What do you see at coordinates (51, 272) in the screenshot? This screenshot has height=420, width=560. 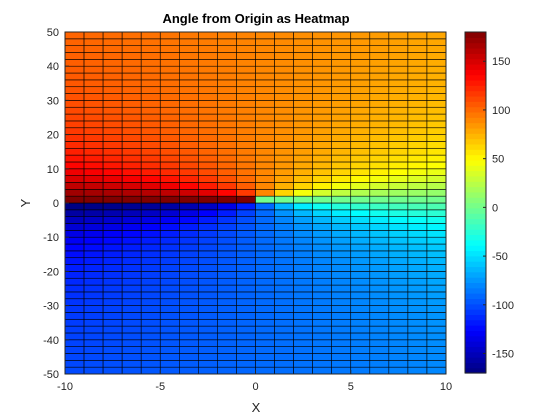 I see `y-tick-label: -20` at bounding box center [51, 272].